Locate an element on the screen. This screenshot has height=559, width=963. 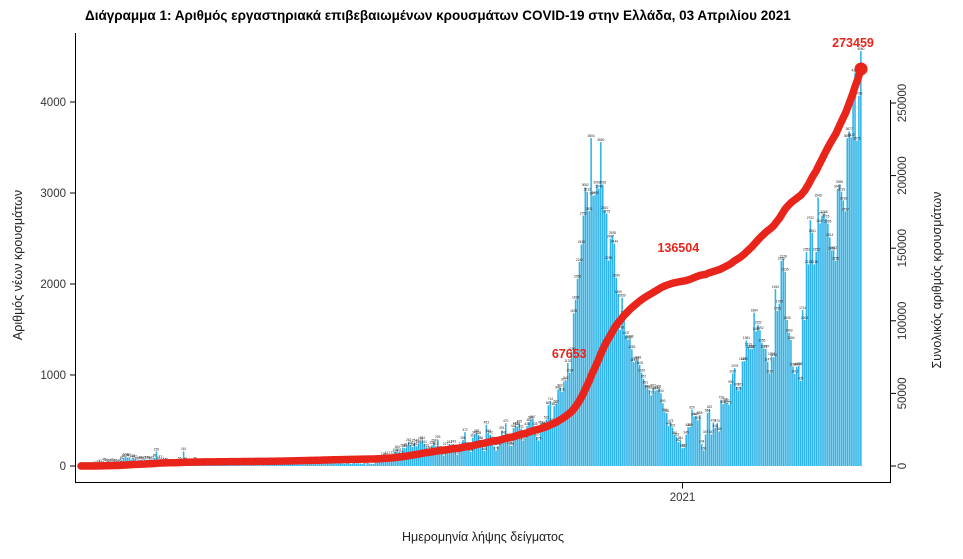
bar-value-label: 559 is located at coordinates (700, 413).